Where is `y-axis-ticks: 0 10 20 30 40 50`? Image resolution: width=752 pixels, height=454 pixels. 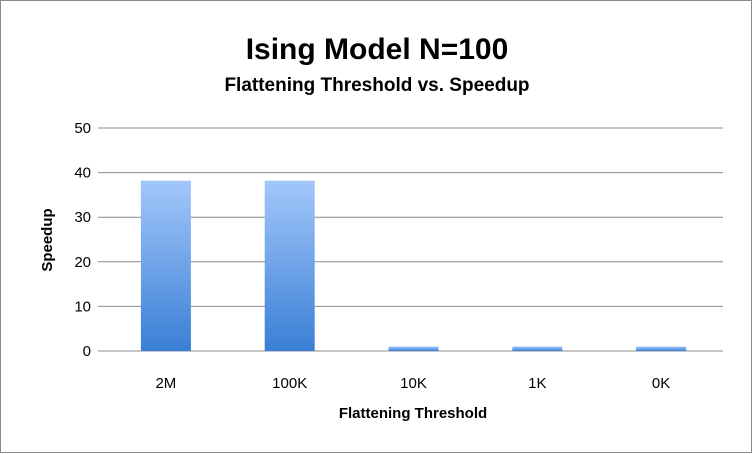
y-axis-ticks: 0 10 20 30 40 50 is located at coordinates (82, 240).